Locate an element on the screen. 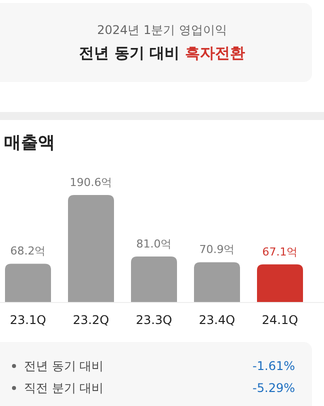 This screenshot has width=324, height=406. data-label: 81.0억 is located at coordinates (154, 244).